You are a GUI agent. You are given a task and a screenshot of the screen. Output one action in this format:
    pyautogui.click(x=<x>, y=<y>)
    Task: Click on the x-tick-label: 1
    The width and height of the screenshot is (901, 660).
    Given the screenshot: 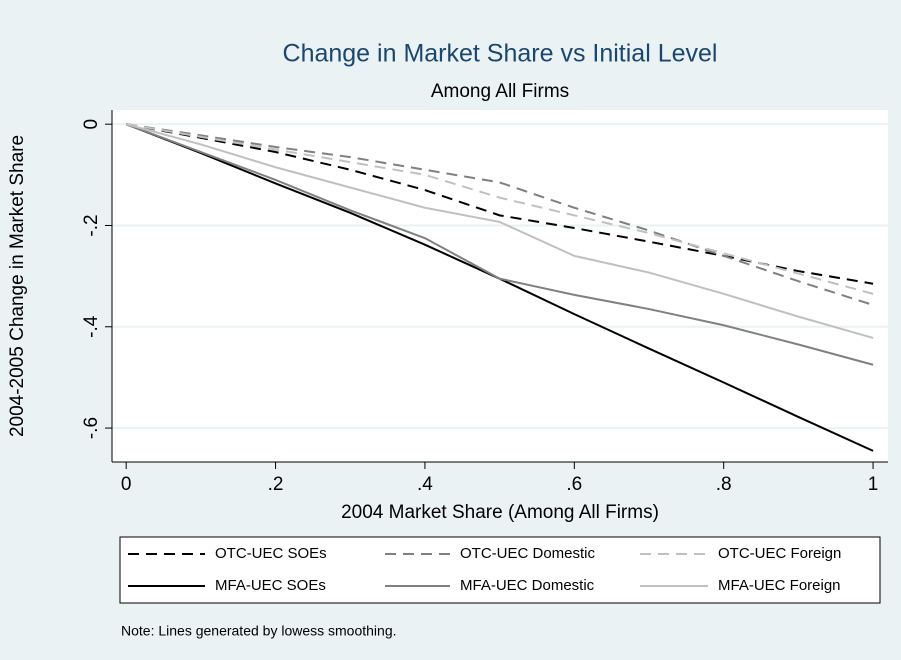 What is the action you would take?
    pyautogui.click(x=873, y=484)
    